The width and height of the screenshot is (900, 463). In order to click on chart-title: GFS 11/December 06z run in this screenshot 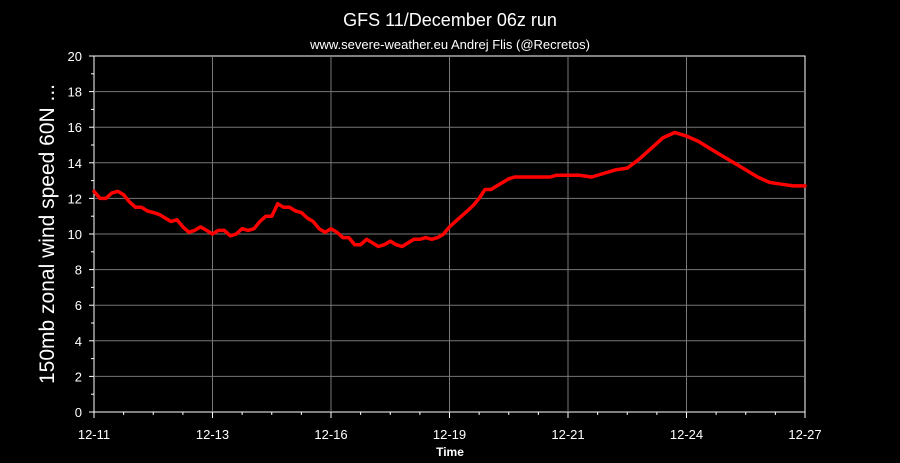, I will do `click(450, 20)`.